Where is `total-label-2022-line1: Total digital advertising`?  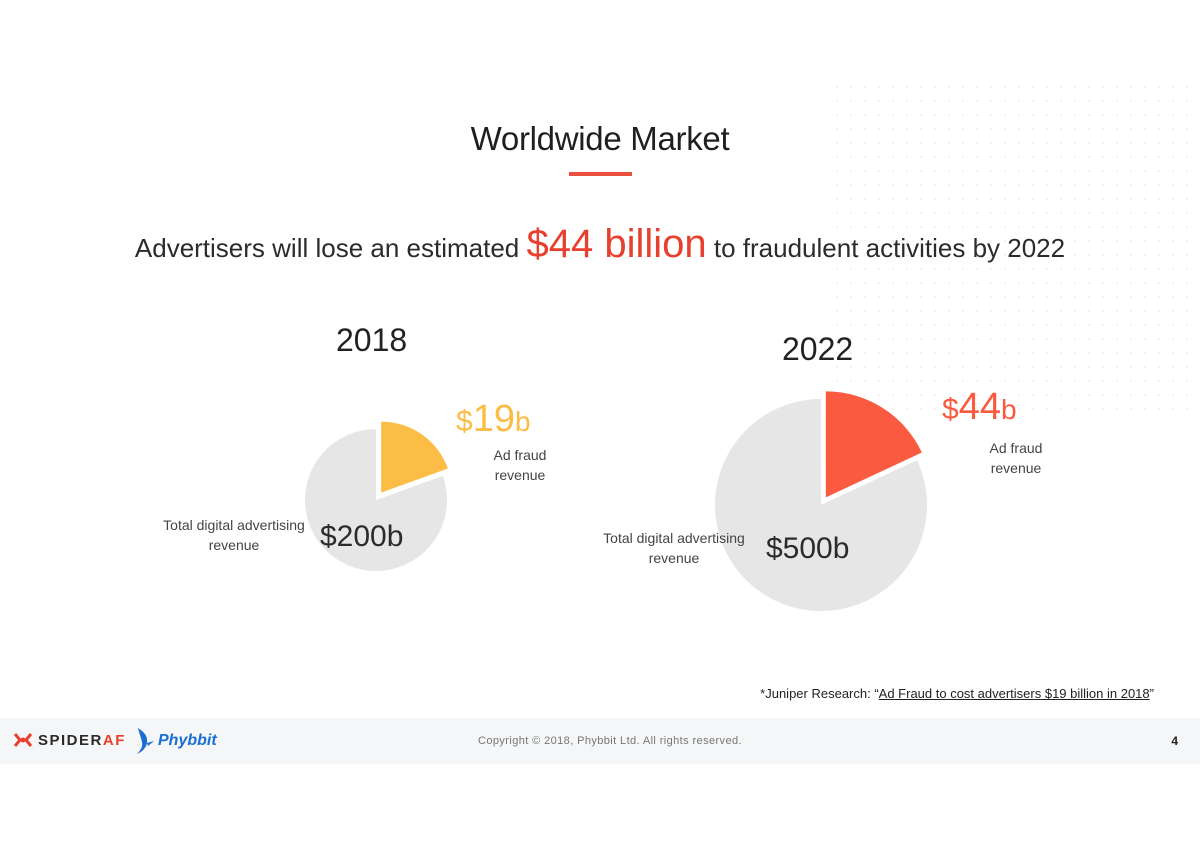 total-label-2022-line1: Total digital advertising is located at coordinates (674, 538).